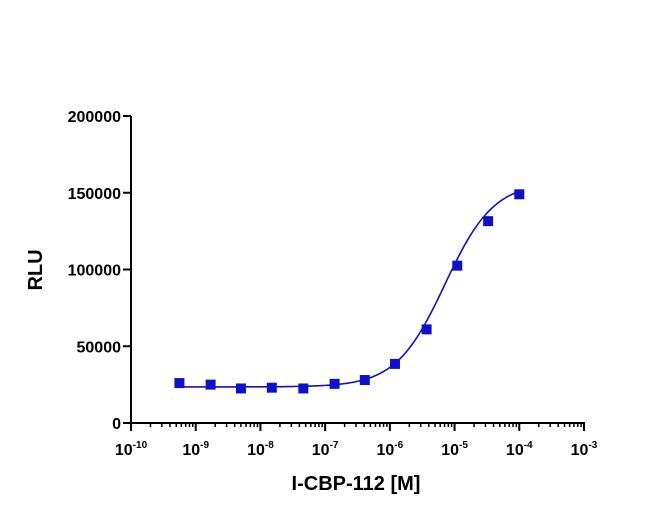 The image size is (650, 517). Describe the element at coordinates (99, 347) in the screenshot. I see `y-tick-label: 50000` at that location.